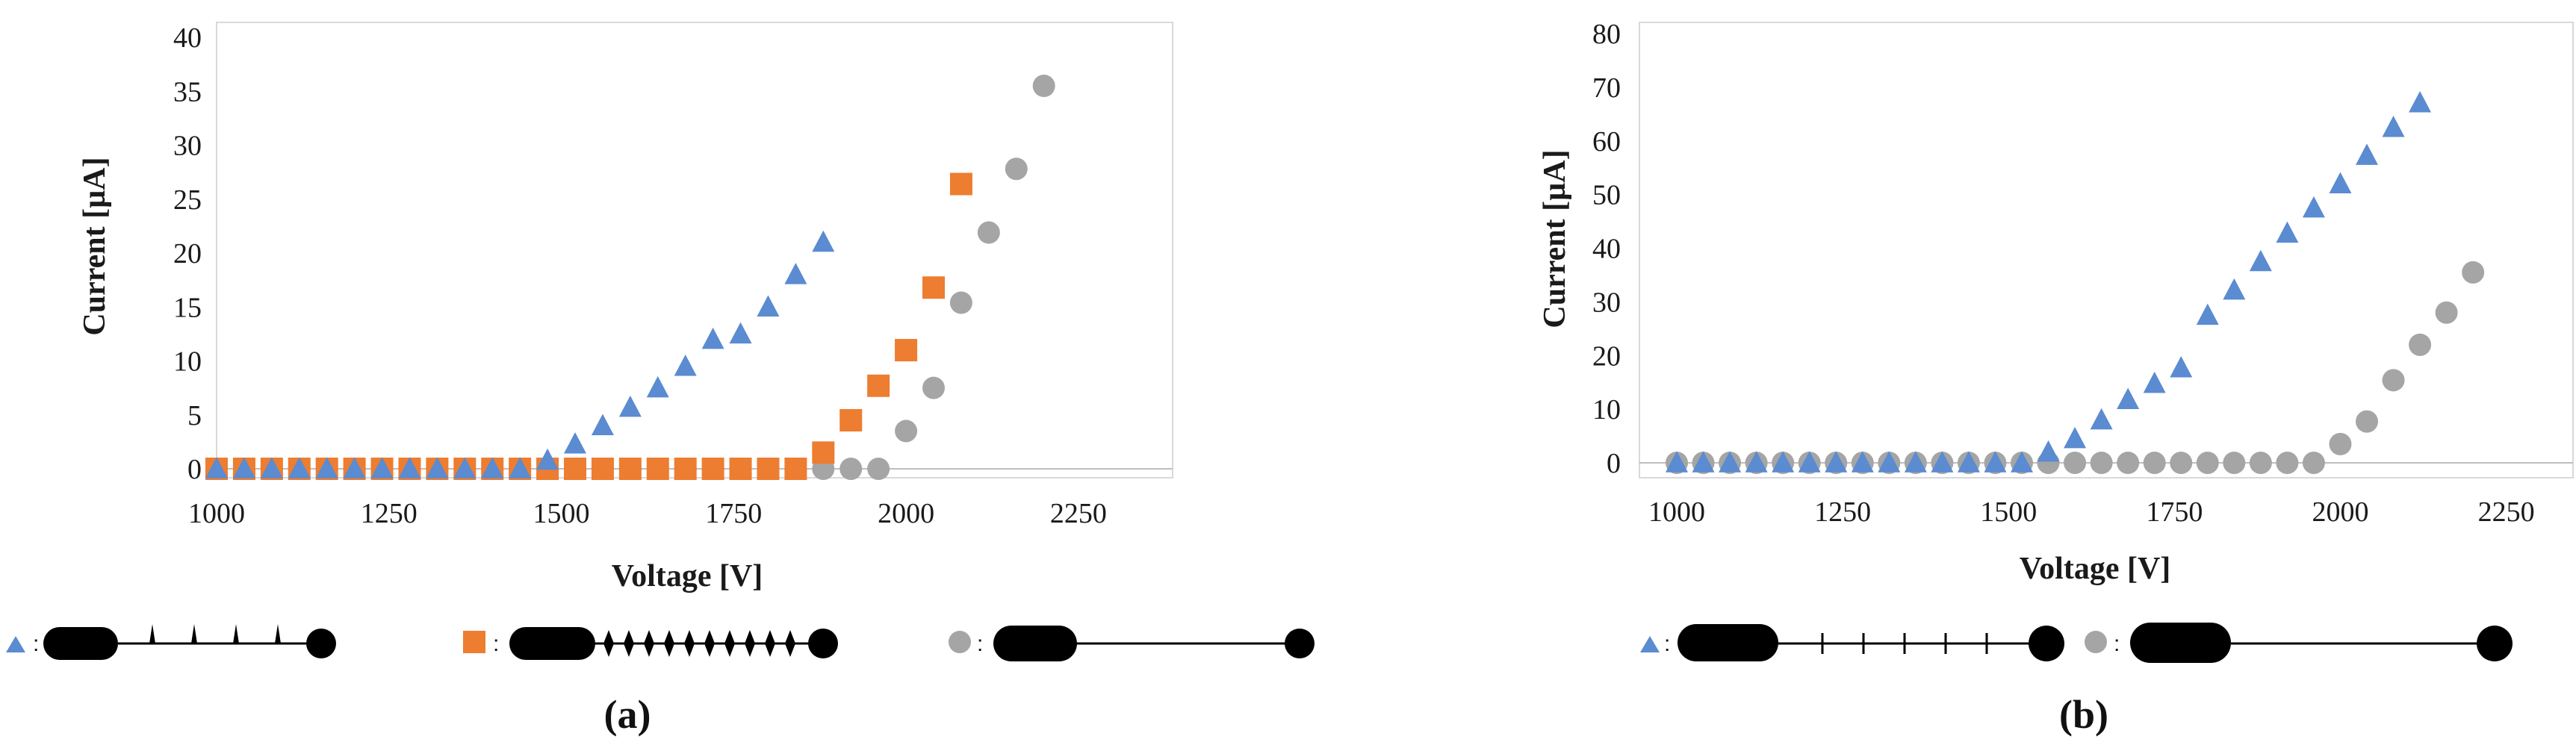 This screenshot has width=2576, height=748. I want to click on chart-a-x-tick-label: 1500, so click(561, 513).